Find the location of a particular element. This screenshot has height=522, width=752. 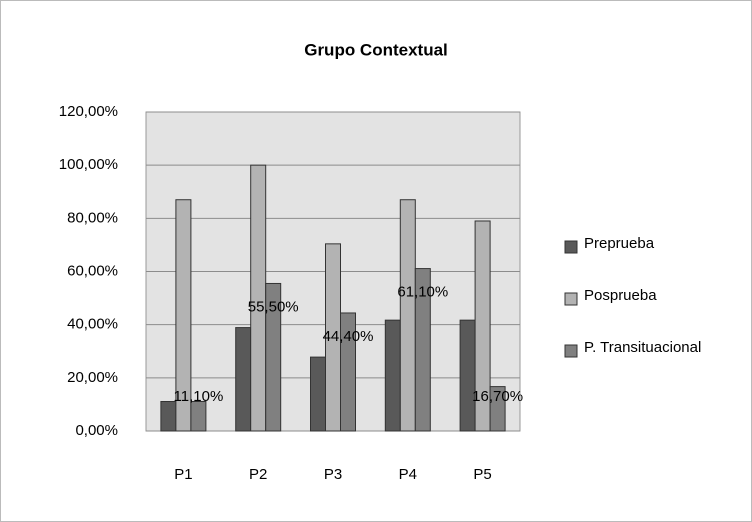

y-tick-label: 0,00% is located at coordinates (96, 430).